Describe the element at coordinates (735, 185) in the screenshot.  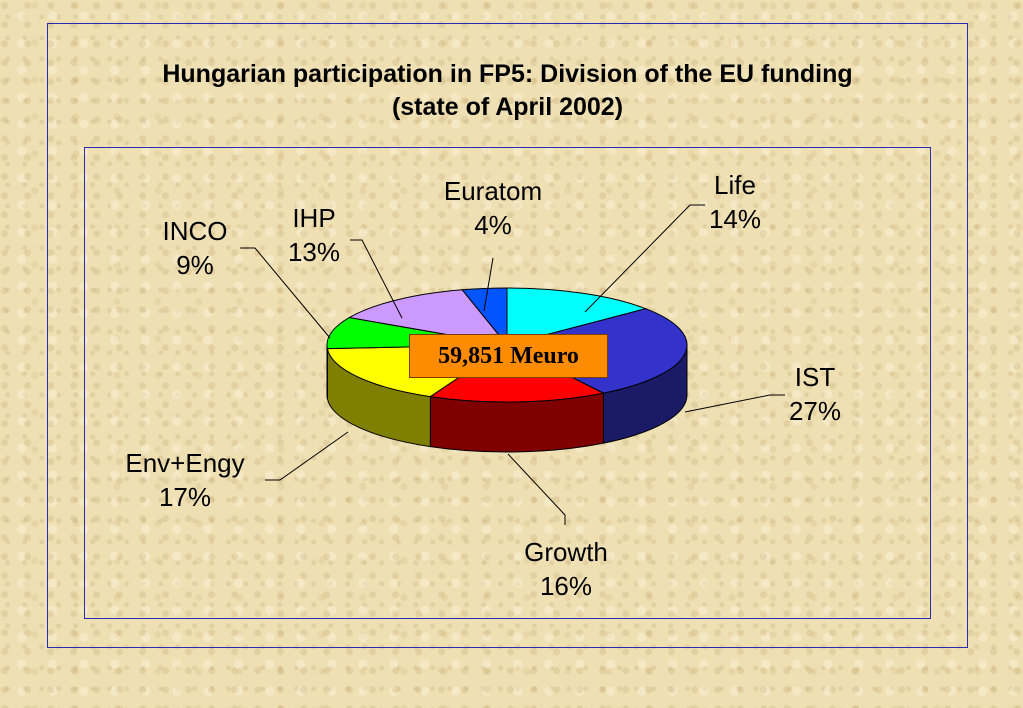
I see `slice-name-life: Life` at that location.